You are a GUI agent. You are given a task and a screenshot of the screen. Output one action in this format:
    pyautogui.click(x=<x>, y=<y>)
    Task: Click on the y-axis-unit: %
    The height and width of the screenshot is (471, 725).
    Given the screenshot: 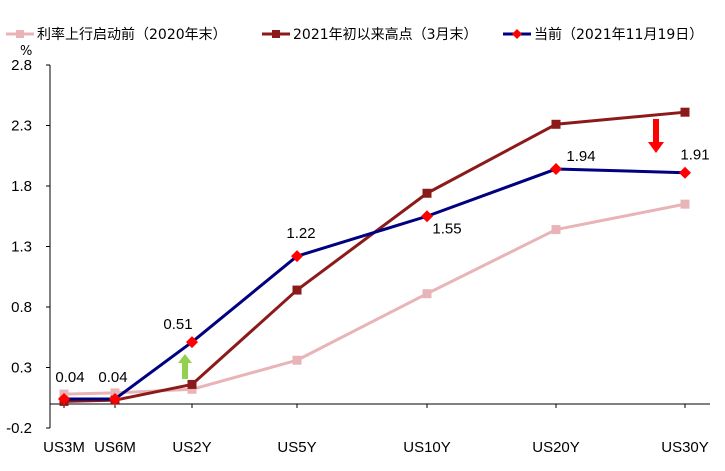 What is the action you would take?
    pyautogui.click(x=26, y=51)
    